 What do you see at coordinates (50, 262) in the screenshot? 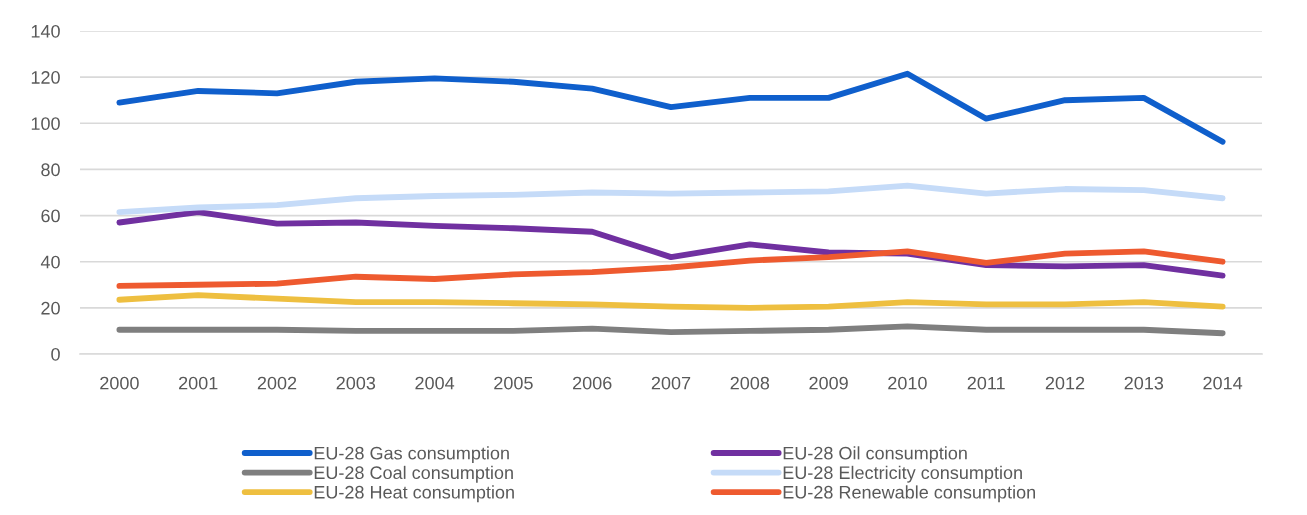
I see `y-tick-label: 40` at bounding box center [50, 262].